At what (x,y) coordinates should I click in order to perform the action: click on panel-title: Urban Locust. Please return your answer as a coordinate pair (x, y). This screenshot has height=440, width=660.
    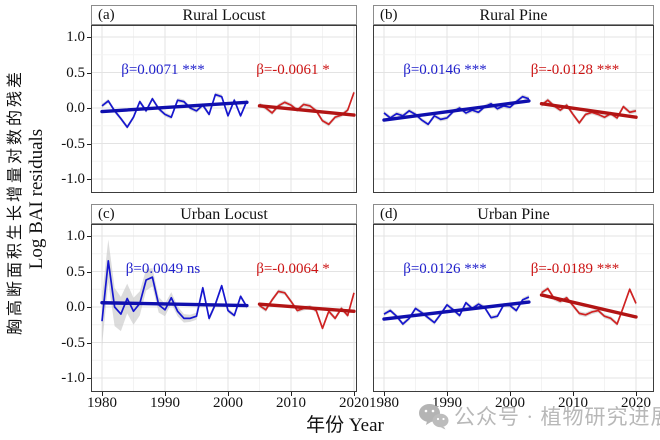
    Looking at the image, I should click on (224, 214).